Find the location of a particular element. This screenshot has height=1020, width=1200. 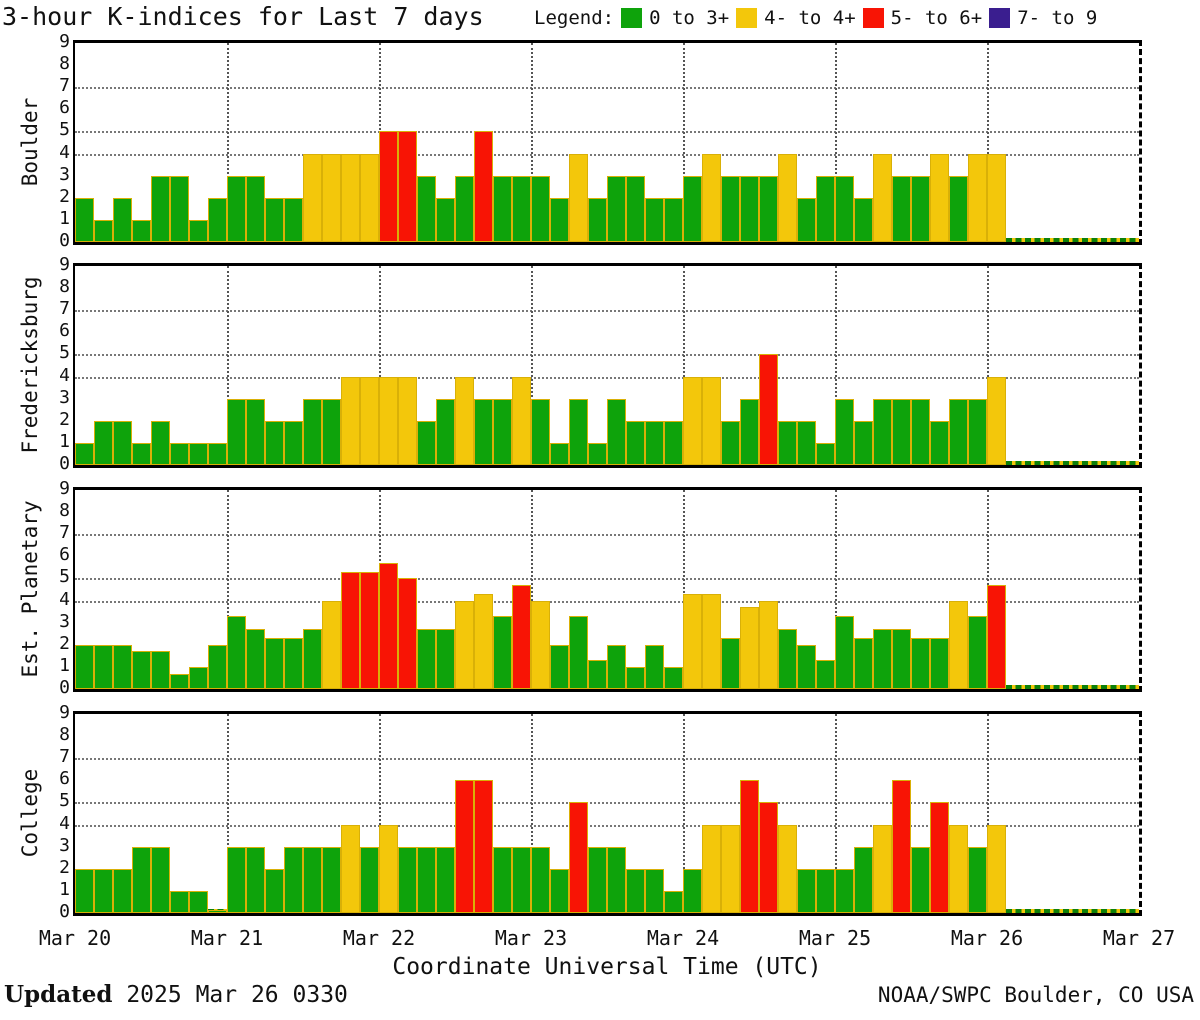

x-axis-title: Coordinate Universal Time (UTC) is located at coordinates (607, 967).